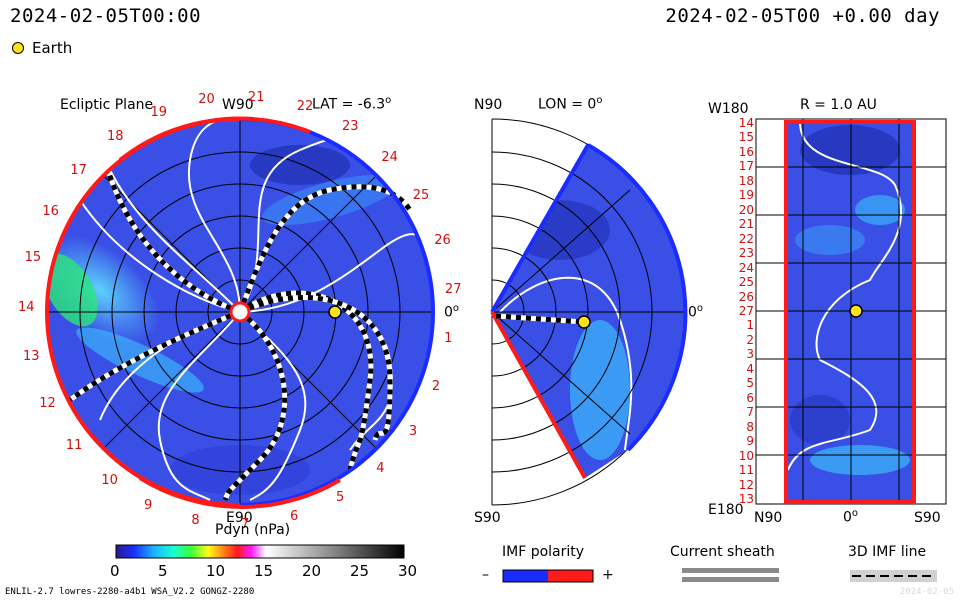 This screenshot has width=960, height=600. What do you see at coordinates (335, 312) in the screenshot?
I see `earth-icon` at bounding box center [335, 312].